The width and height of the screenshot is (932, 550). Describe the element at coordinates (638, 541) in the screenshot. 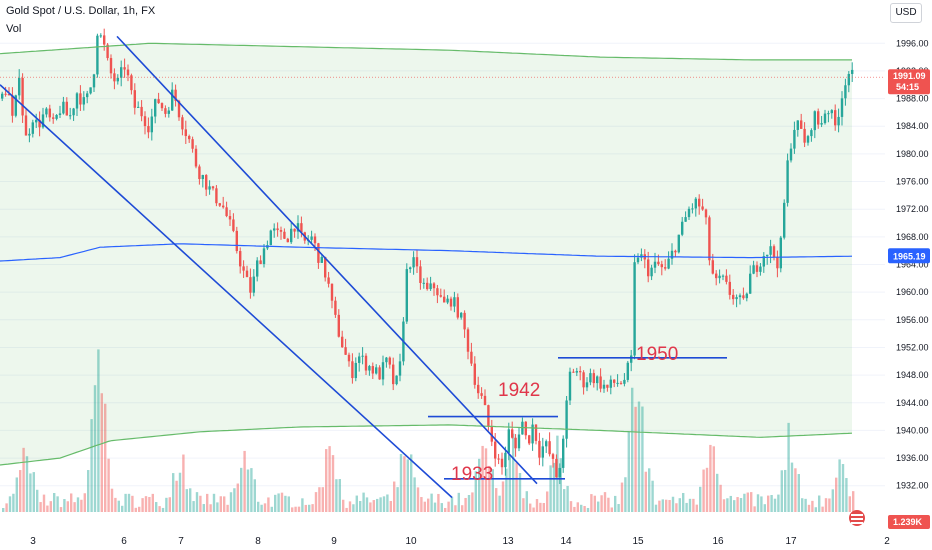

I see `x-tick-label: 15` at that location.